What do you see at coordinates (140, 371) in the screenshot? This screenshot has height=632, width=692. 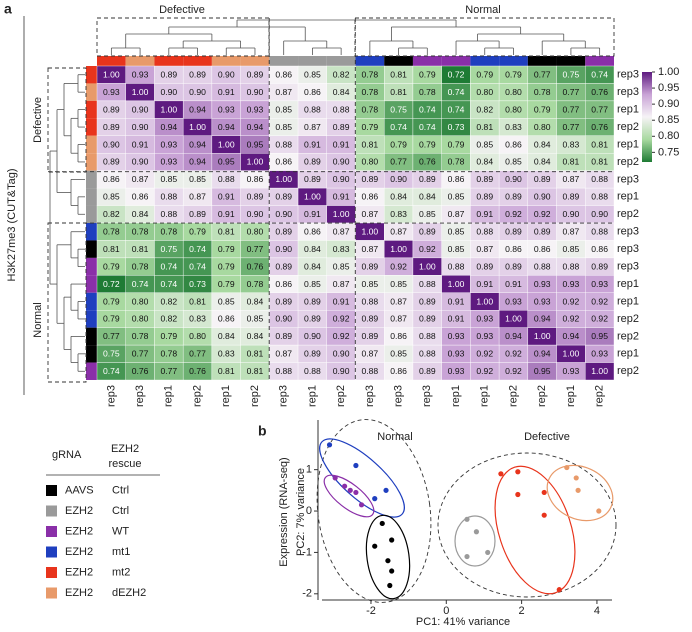 I see `cell-label: 0.76` at bounding box center [140, 371].